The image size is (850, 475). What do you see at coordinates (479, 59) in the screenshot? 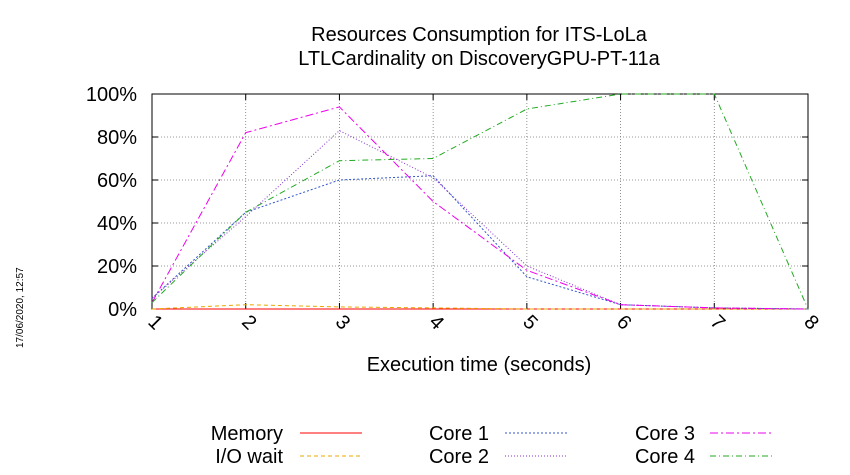
I see `chart-title-line-2: LTLCardinality on DiscoveryGPU-PT-11a` at bounding box center [479, 59].